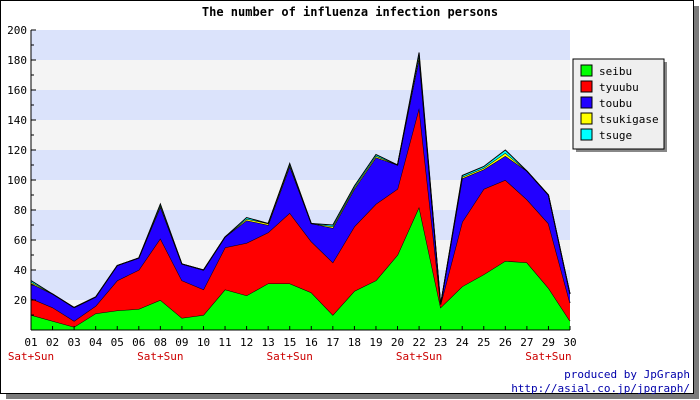 Image resolution: width=700 pixels, height=400 pixels. What do you see at coordinates (586, 134) in the screenshot?
I see `legend-swatch-tsuge` at bounding box center [586, 134].